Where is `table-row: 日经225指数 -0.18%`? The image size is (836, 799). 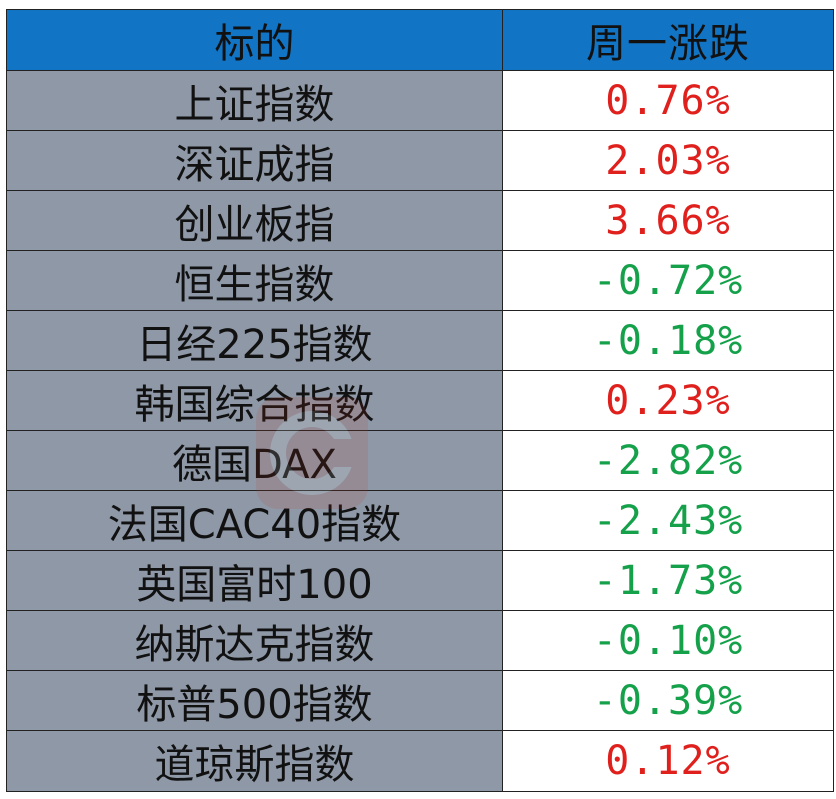 table-row: 日经225指数 -0.18% is located at coordinates (420, 341).